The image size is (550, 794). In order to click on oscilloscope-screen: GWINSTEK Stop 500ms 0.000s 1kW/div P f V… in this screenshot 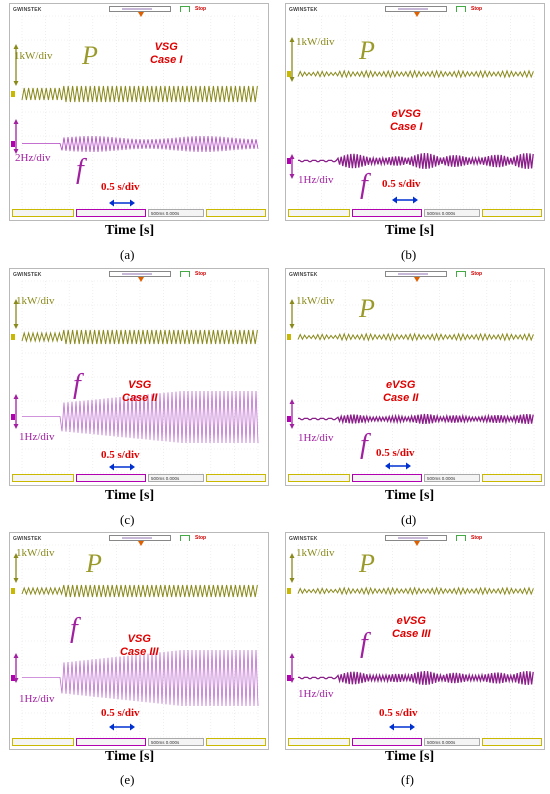, I will do `click(139, 641)`.